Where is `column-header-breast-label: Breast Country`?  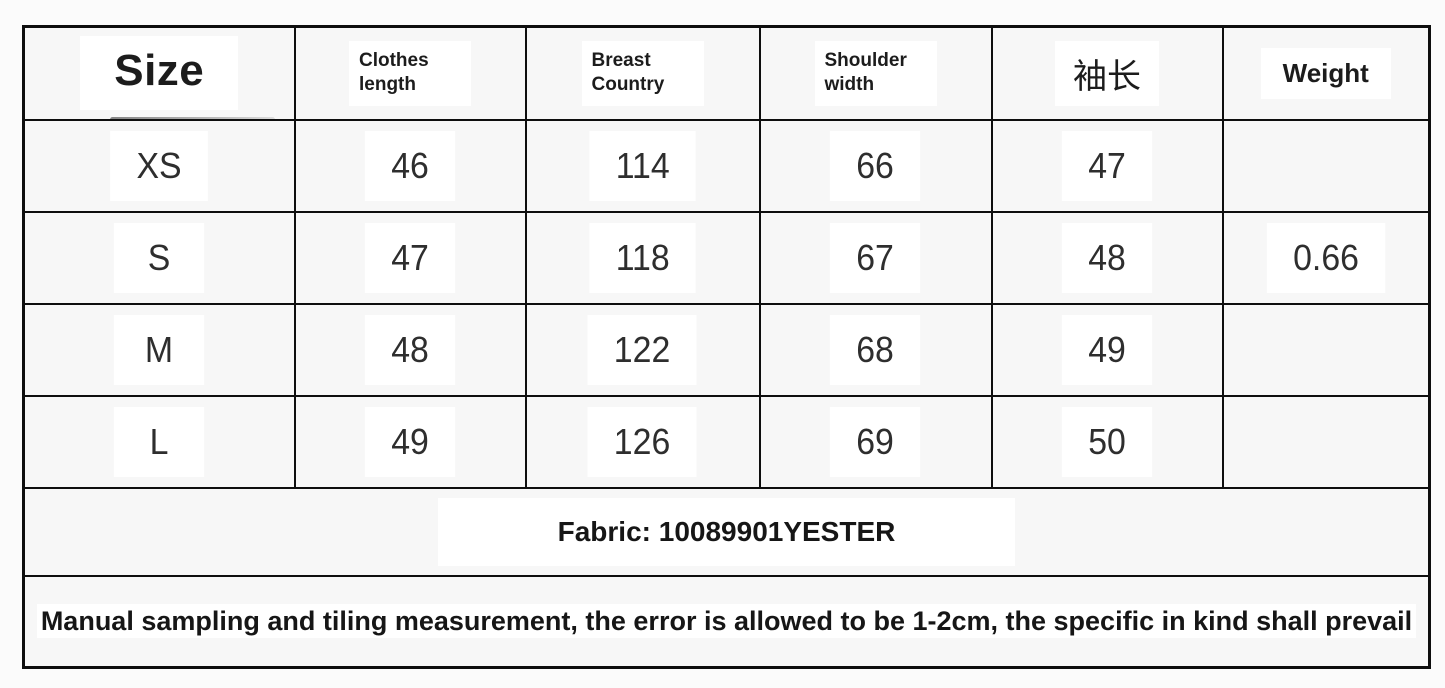
column-header-breast-label: Breast Country is located at coordinates (642, 73).